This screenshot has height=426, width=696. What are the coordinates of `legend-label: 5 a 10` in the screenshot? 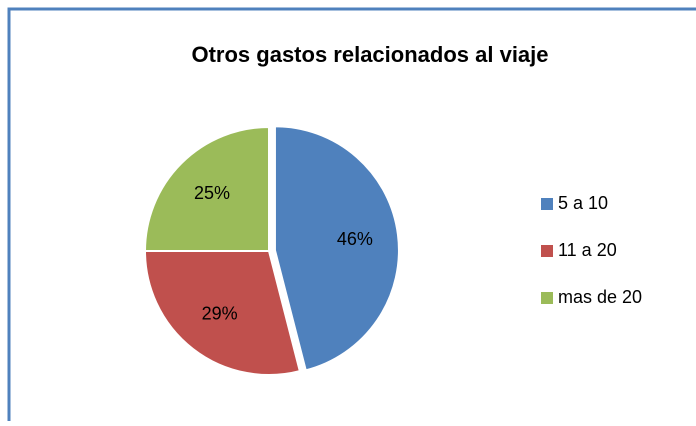 It's located at (583, 203).